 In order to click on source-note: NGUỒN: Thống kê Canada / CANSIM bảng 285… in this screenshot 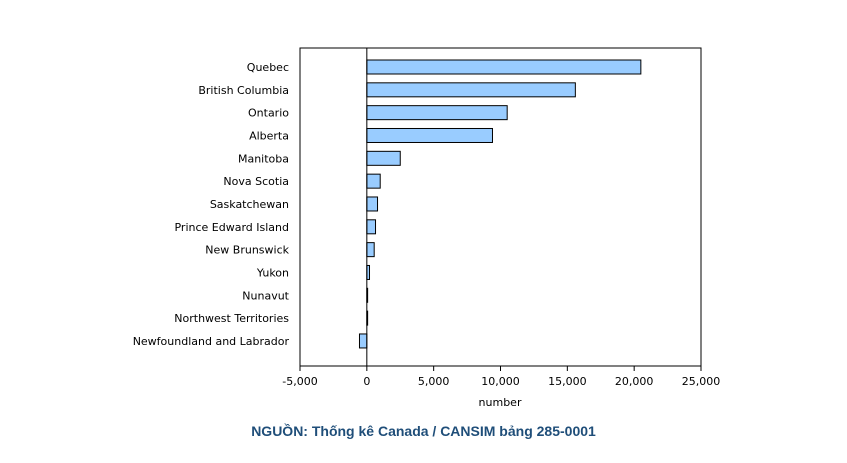, I will do `click(423, 431)`.